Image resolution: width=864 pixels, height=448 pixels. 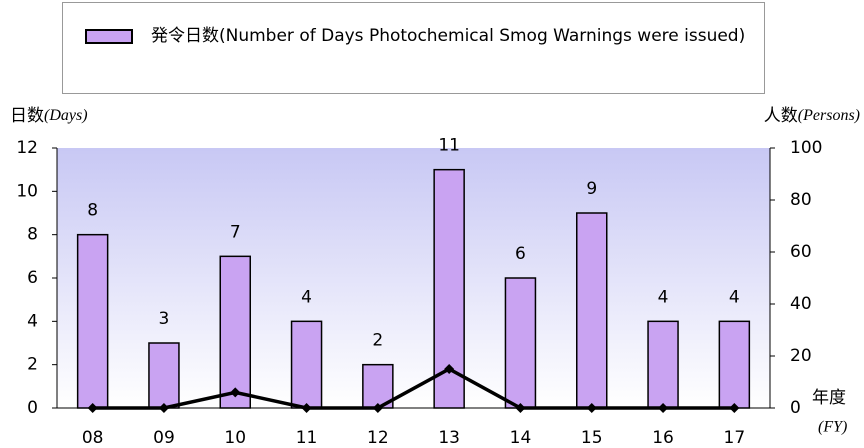 What do you see at coordinates (164, 438) in the screenshot?
I see `x-tick-label: 09` at bounding box center [164, 438].